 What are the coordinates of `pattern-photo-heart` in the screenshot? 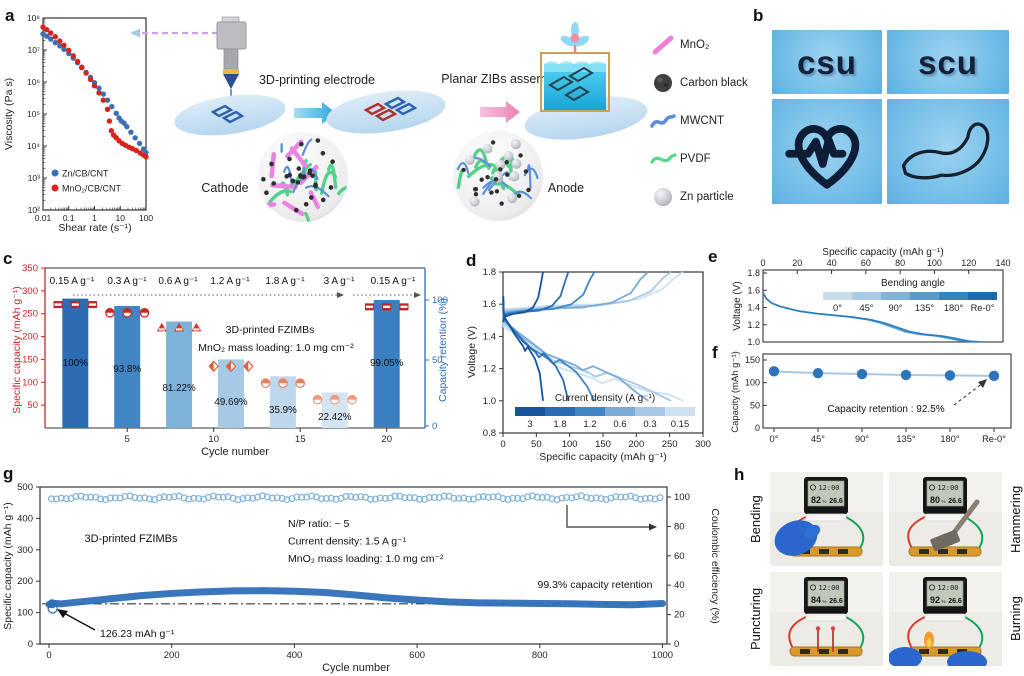 It's located at (827, 151).